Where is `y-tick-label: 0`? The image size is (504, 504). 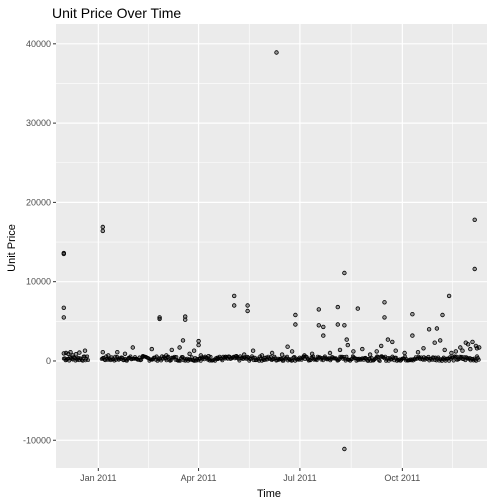
y-tick-label: 0 is located at coordinates (48, 361).